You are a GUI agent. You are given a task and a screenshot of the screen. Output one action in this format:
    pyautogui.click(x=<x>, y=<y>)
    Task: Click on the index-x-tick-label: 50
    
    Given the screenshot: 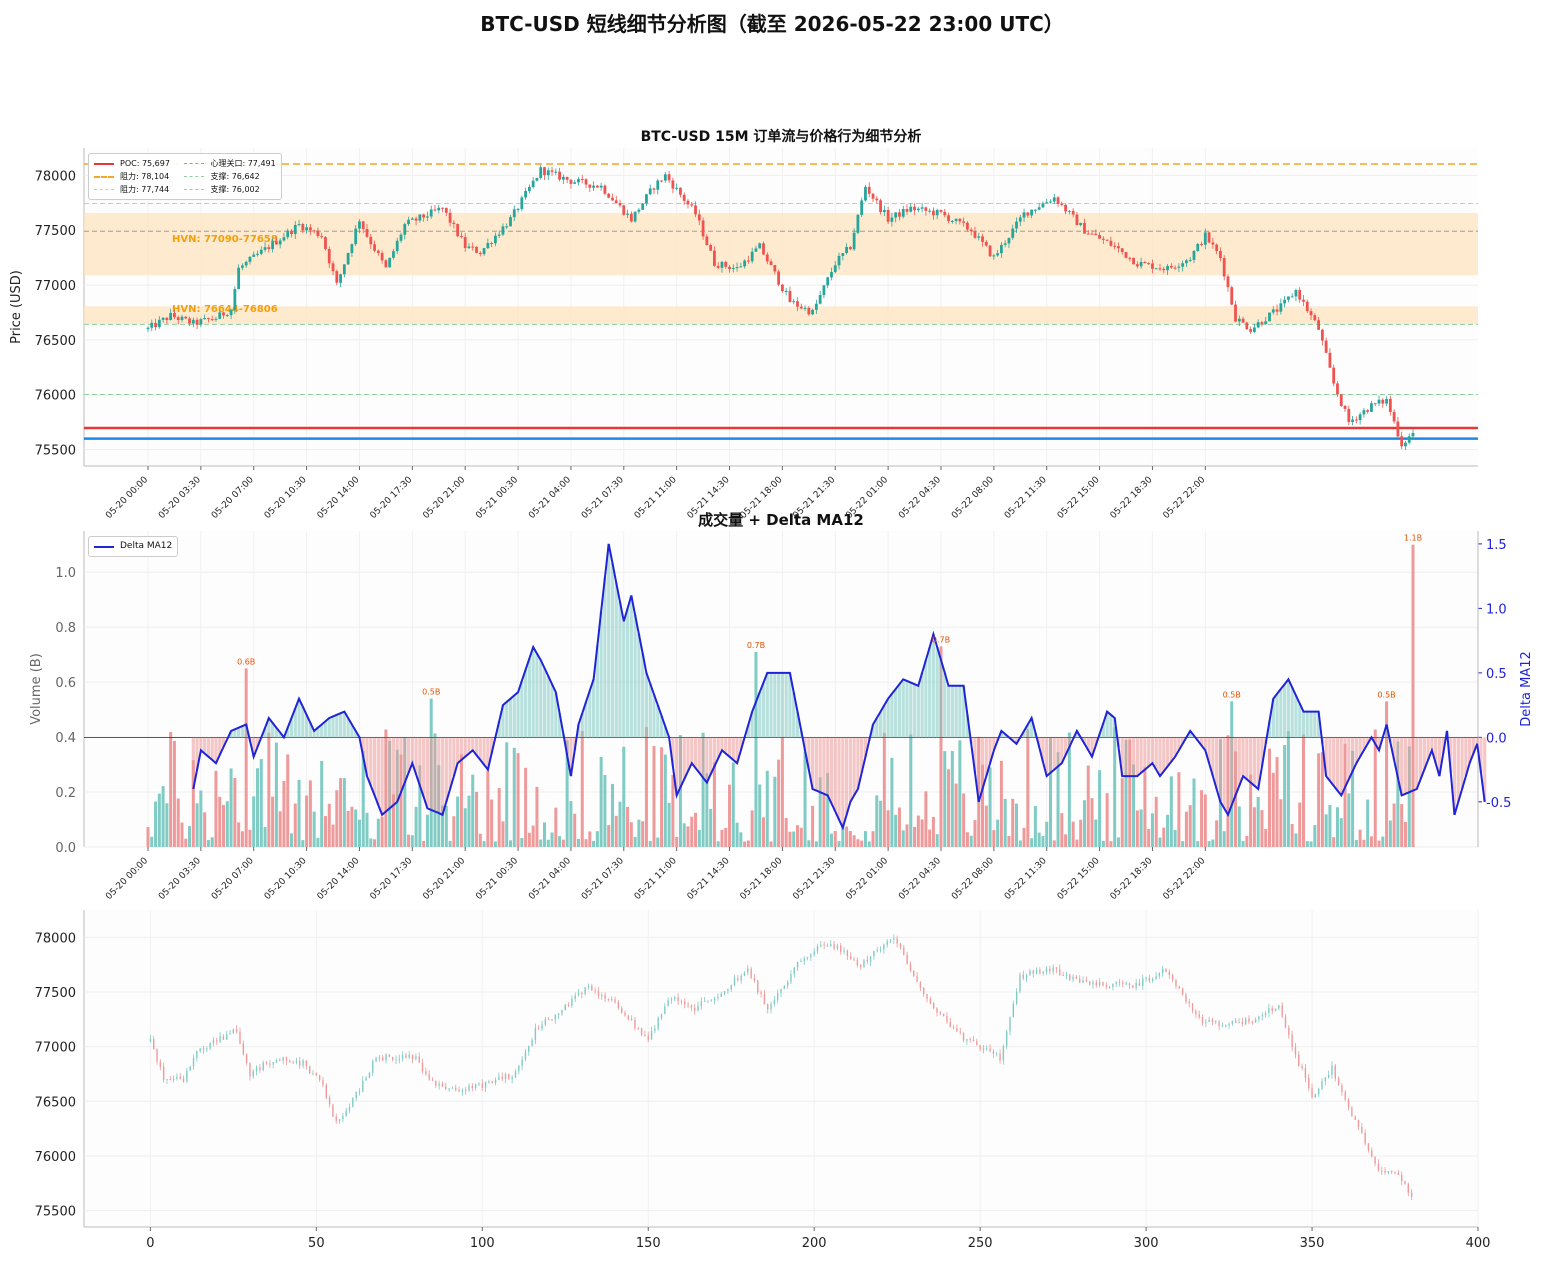 What is the action you would take?
    pyautogui.click(x=316, y=1243)
    